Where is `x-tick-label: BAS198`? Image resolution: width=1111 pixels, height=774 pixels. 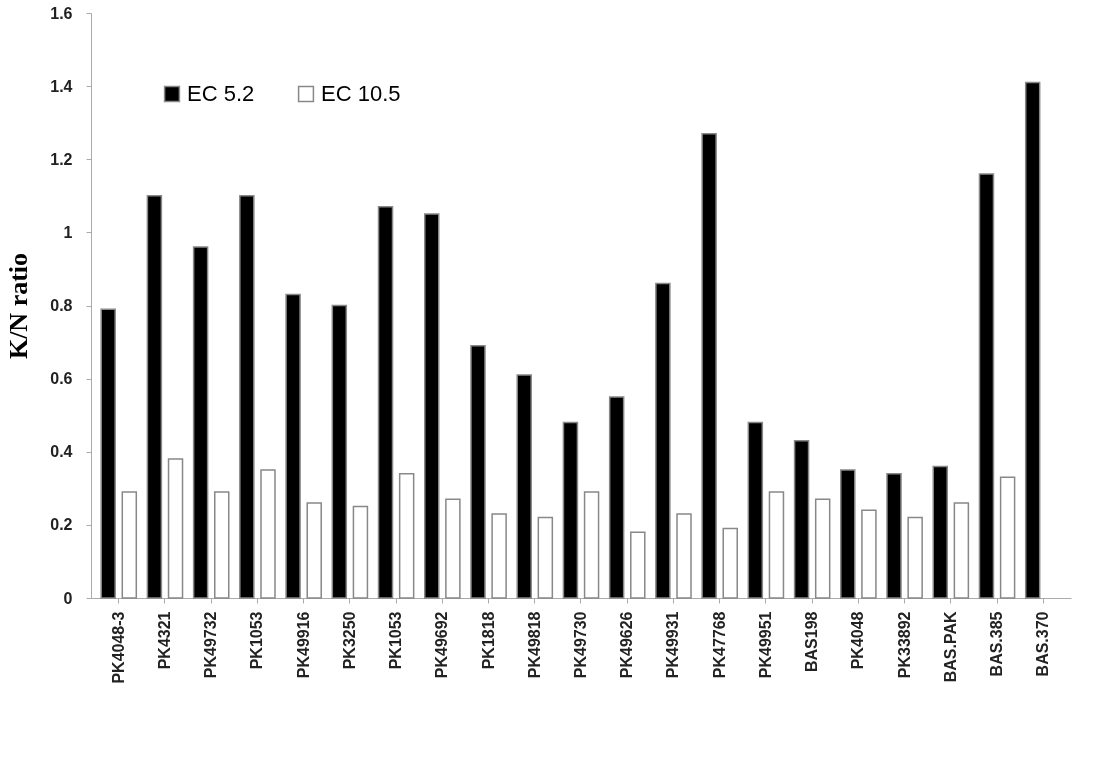 x-tick-label: BAS198 is located at coordinates (812, 641).